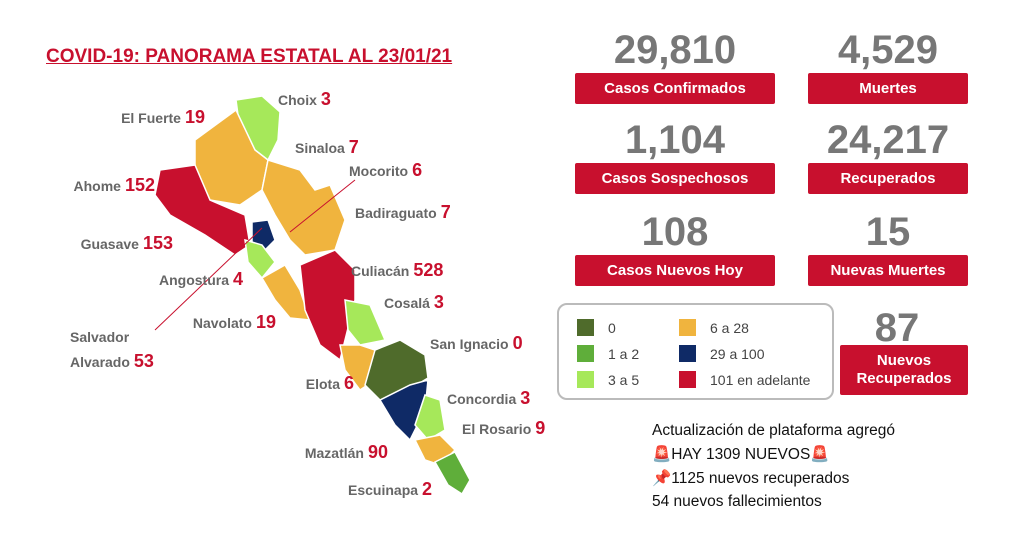 Image resolution: width=1024 pixels, height=542 pixels. Describe the element at coordinates (624, 353) in the screenshot. I see `legend-label: 1 a 2` at that location.